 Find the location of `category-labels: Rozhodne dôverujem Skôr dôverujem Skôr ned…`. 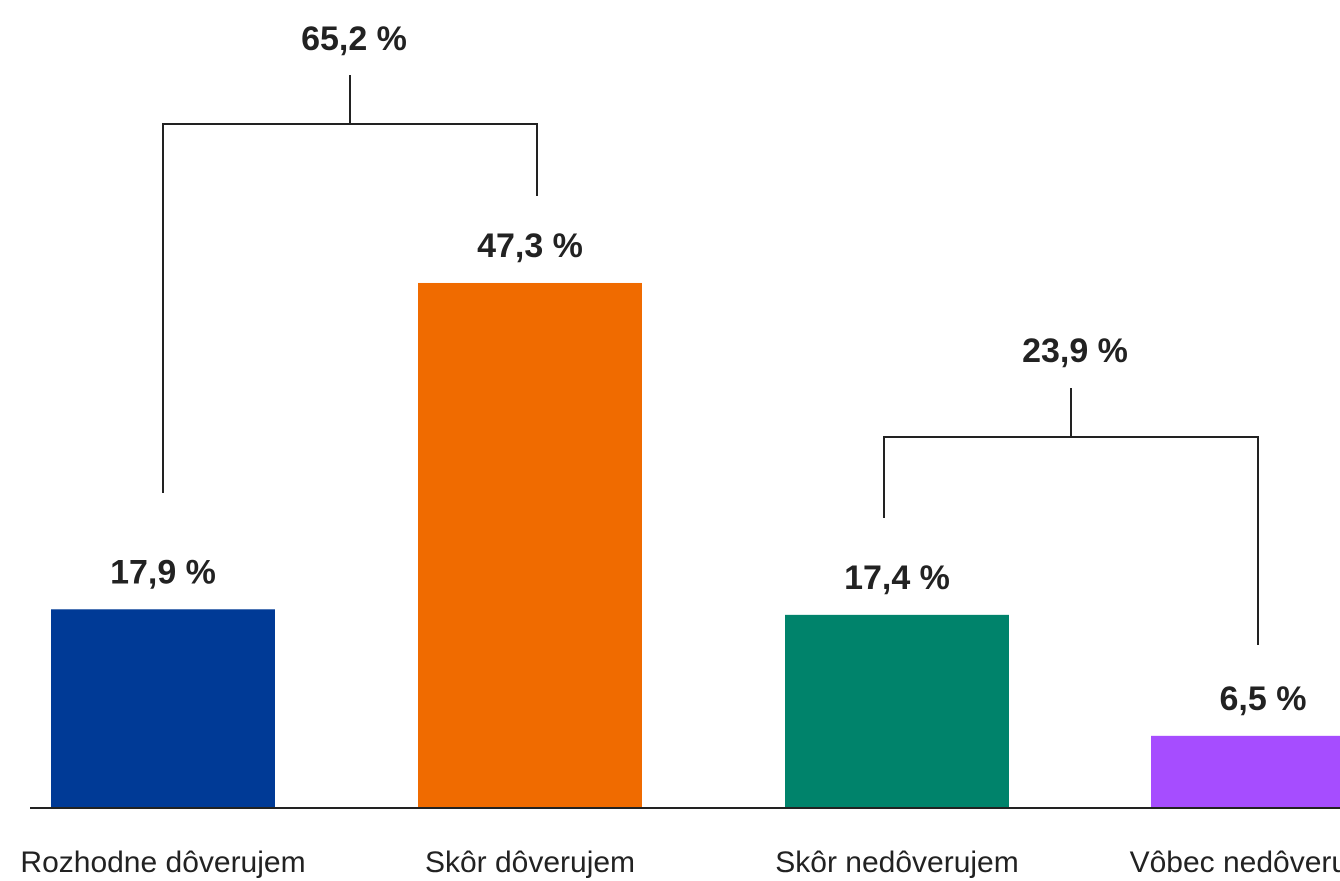

category-labels: Rozhodne dôverujem Skôr dôverujem Skôr ned… is located at coordinates (680, 862).